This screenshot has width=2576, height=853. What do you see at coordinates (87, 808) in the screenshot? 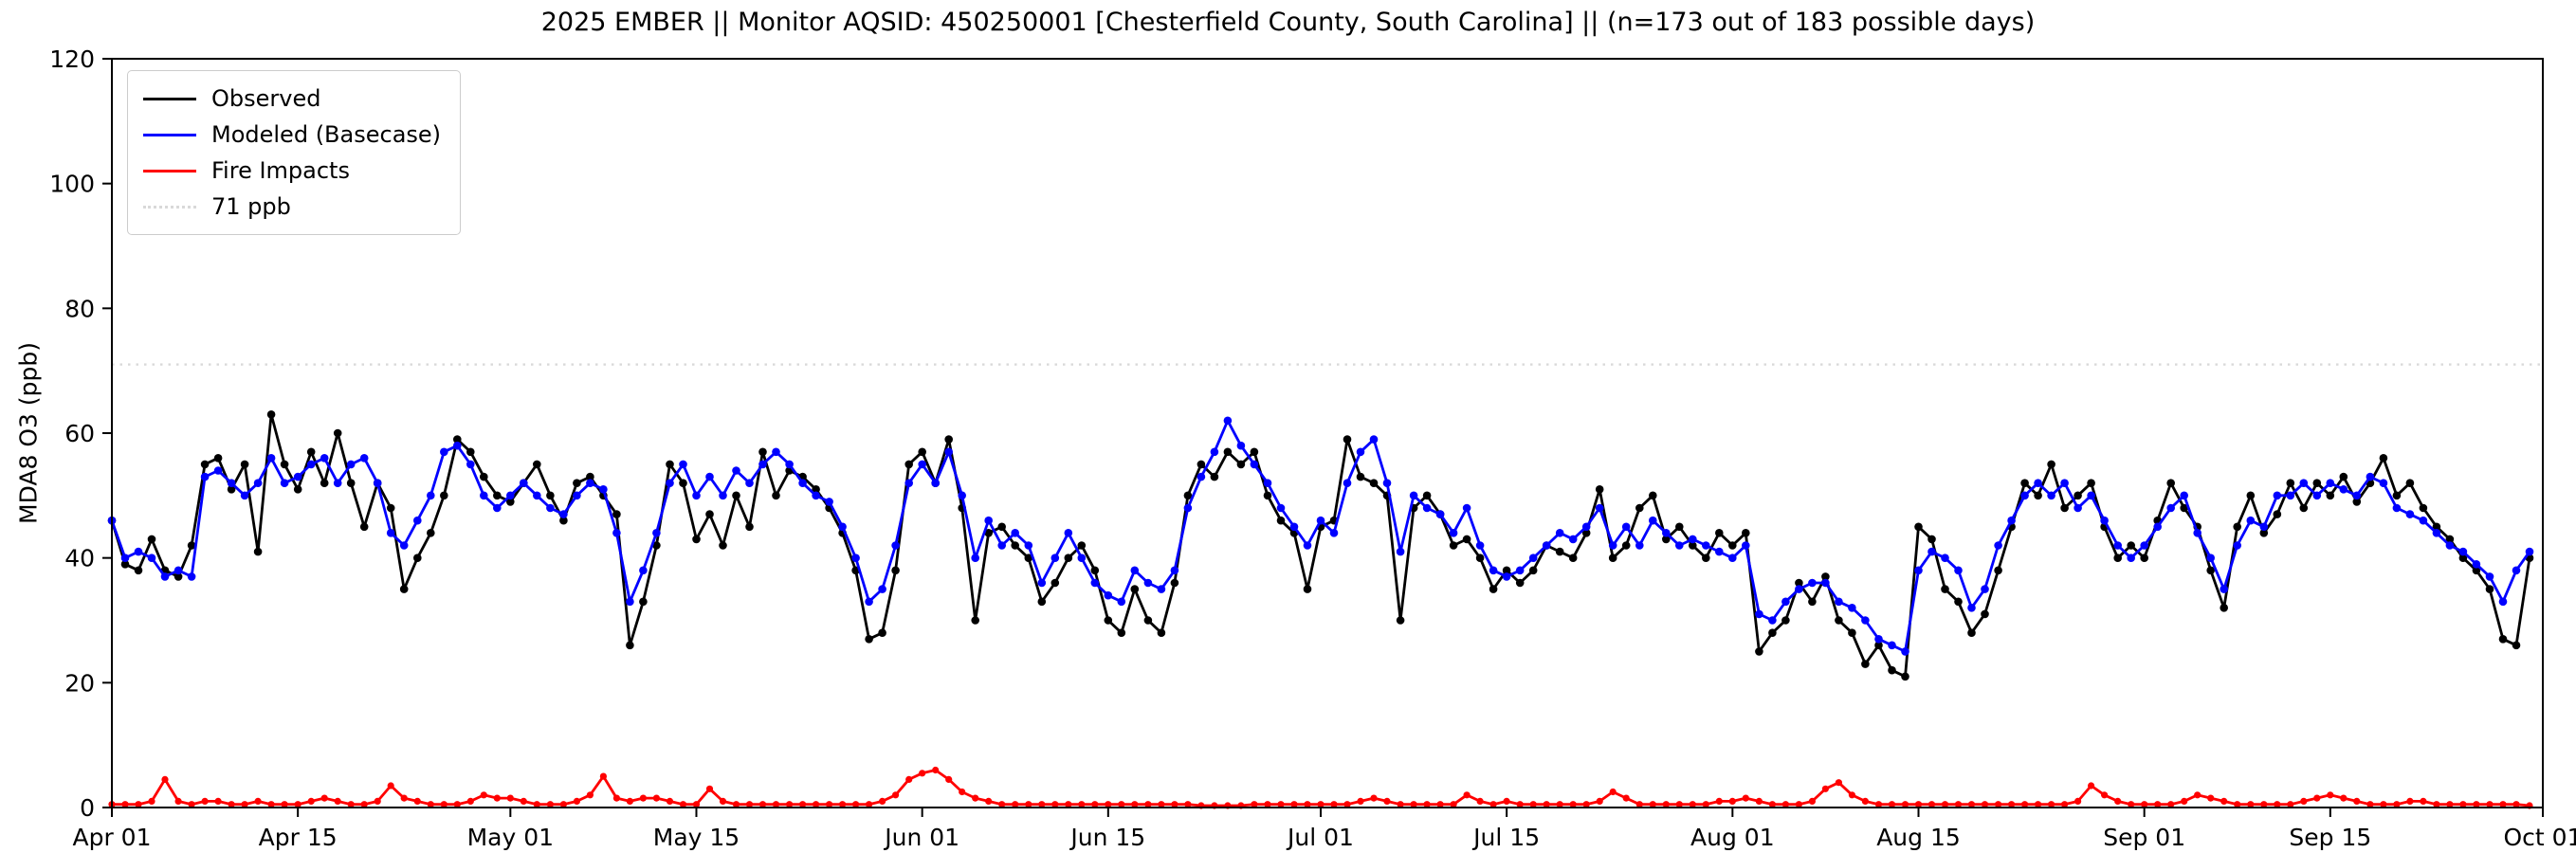
I see `y-tick-label: 0` at bounding box center [87, 808].